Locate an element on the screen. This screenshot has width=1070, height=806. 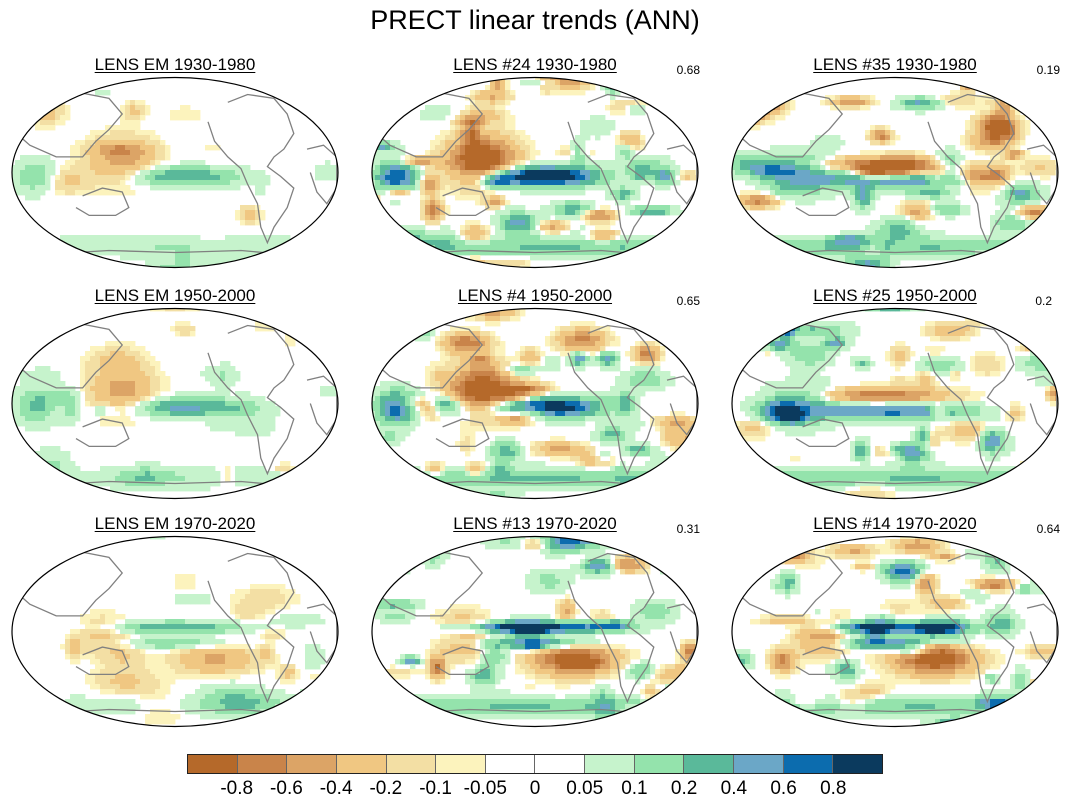
panel-title: LENS #4 1950-2000 is located at coordinates (535, 296).